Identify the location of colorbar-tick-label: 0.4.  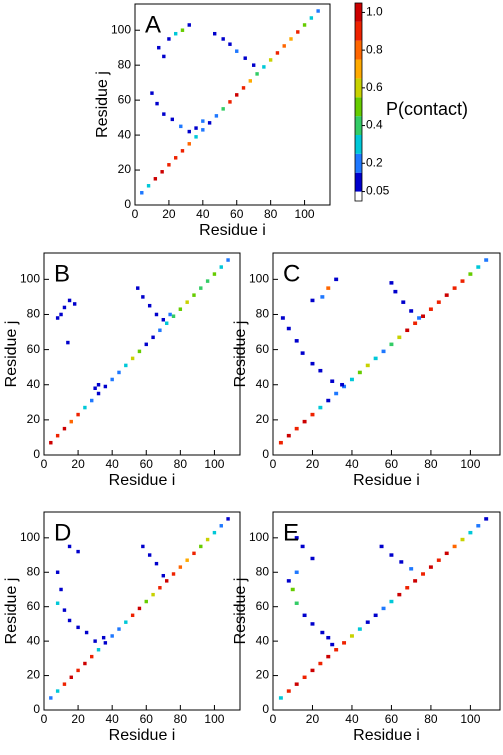
(374, 125).